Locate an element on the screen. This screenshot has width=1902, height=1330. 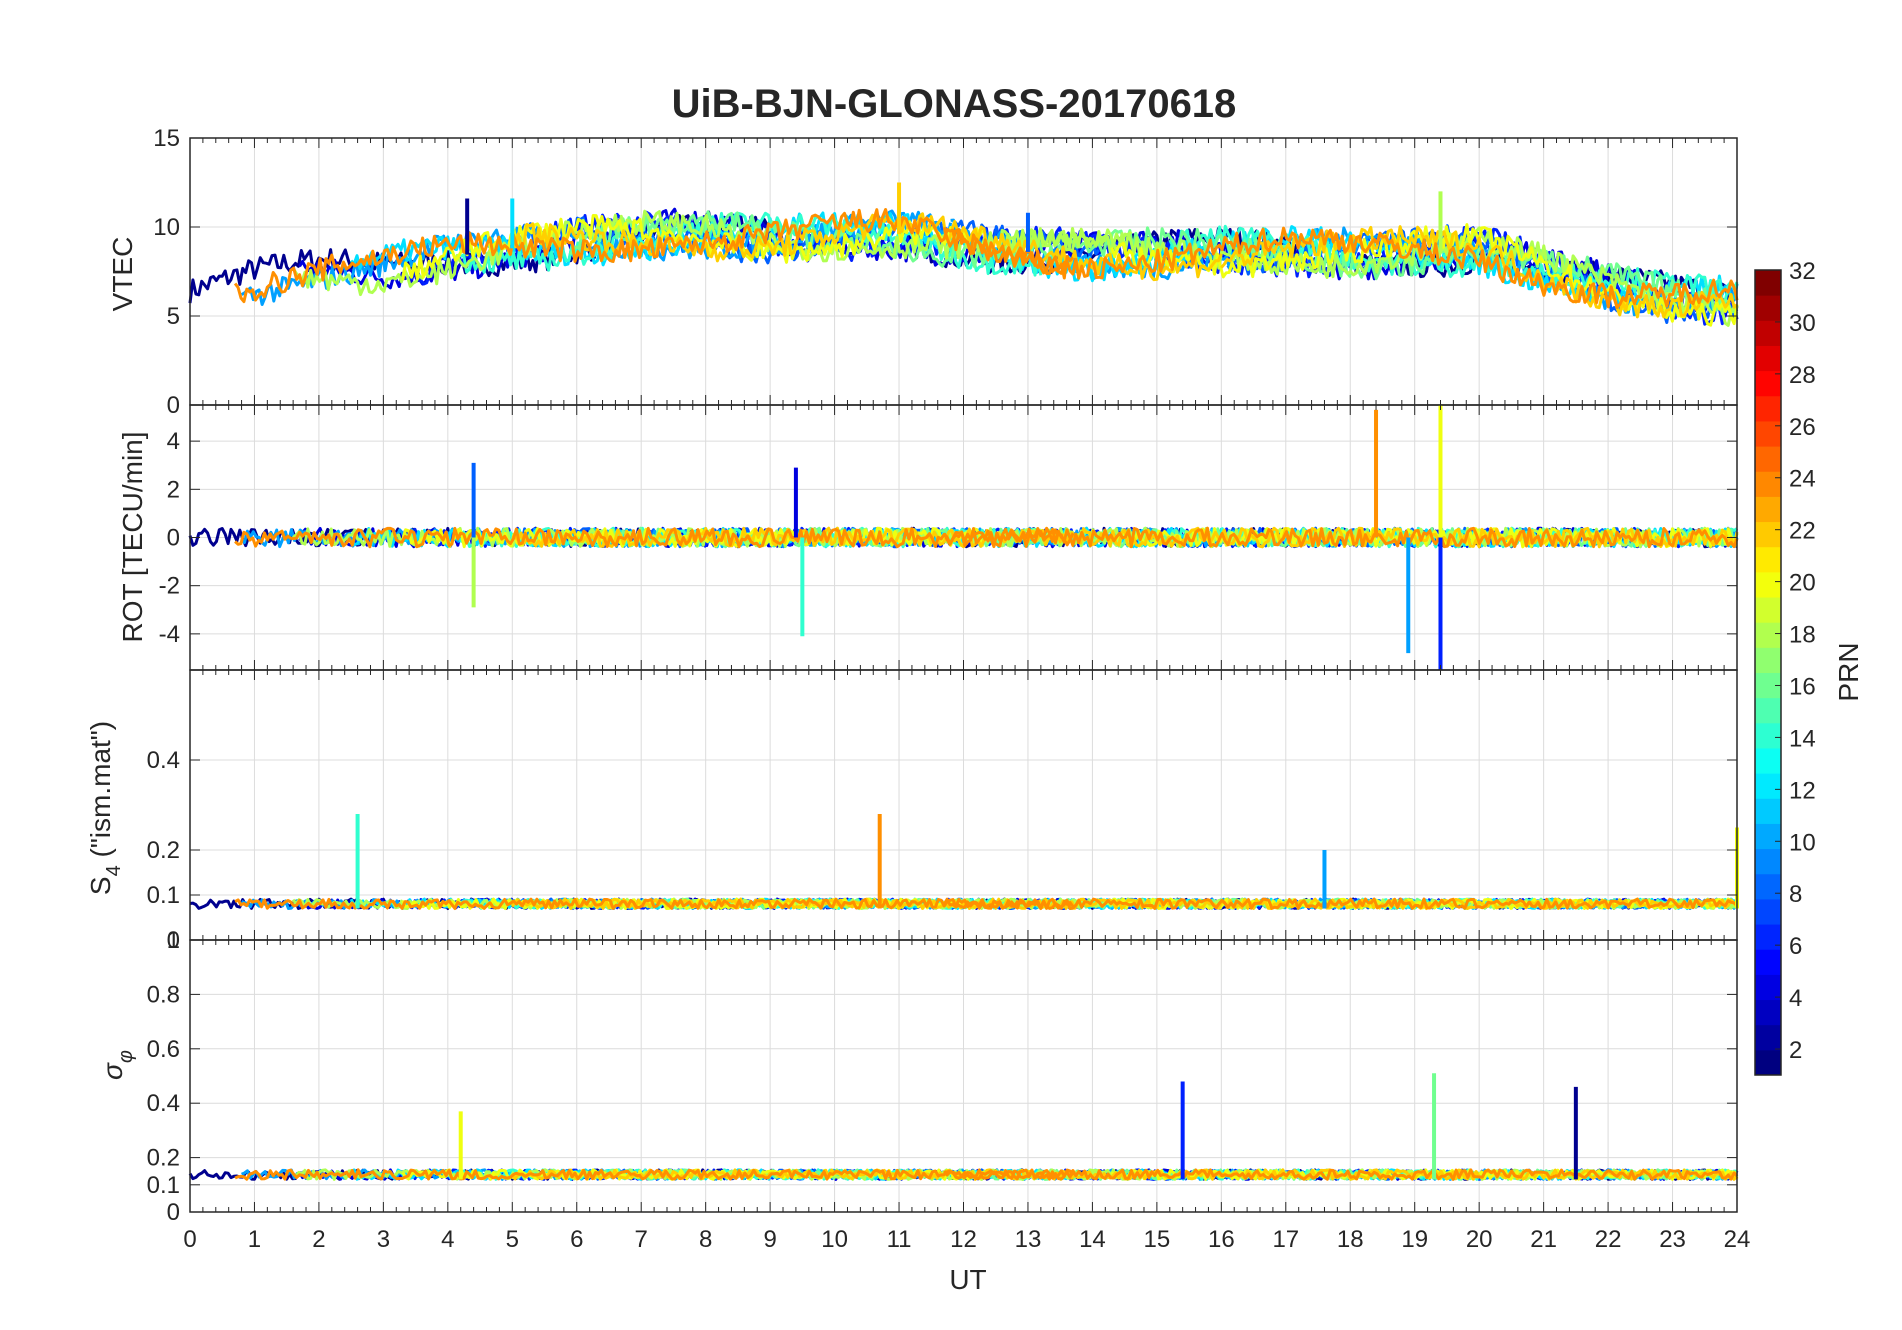
colorbar-frame is located at coordinates (1768, 672).